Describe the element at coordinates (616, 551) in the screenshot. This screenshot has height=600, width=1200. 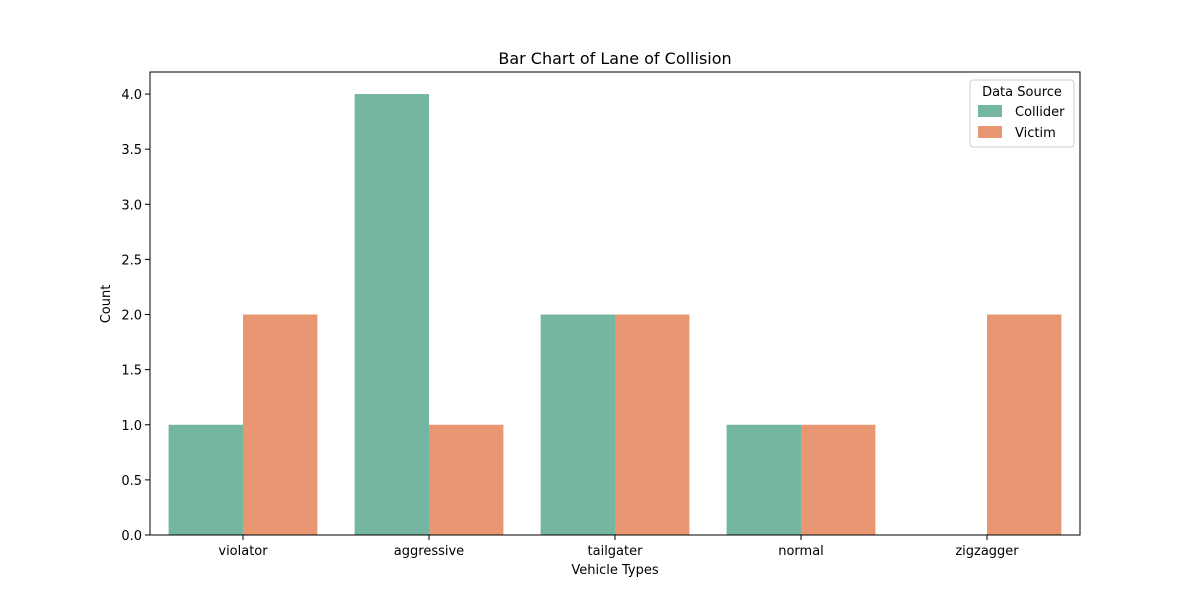
I see `x-tick-label-tailgater: tailgater` at that location.